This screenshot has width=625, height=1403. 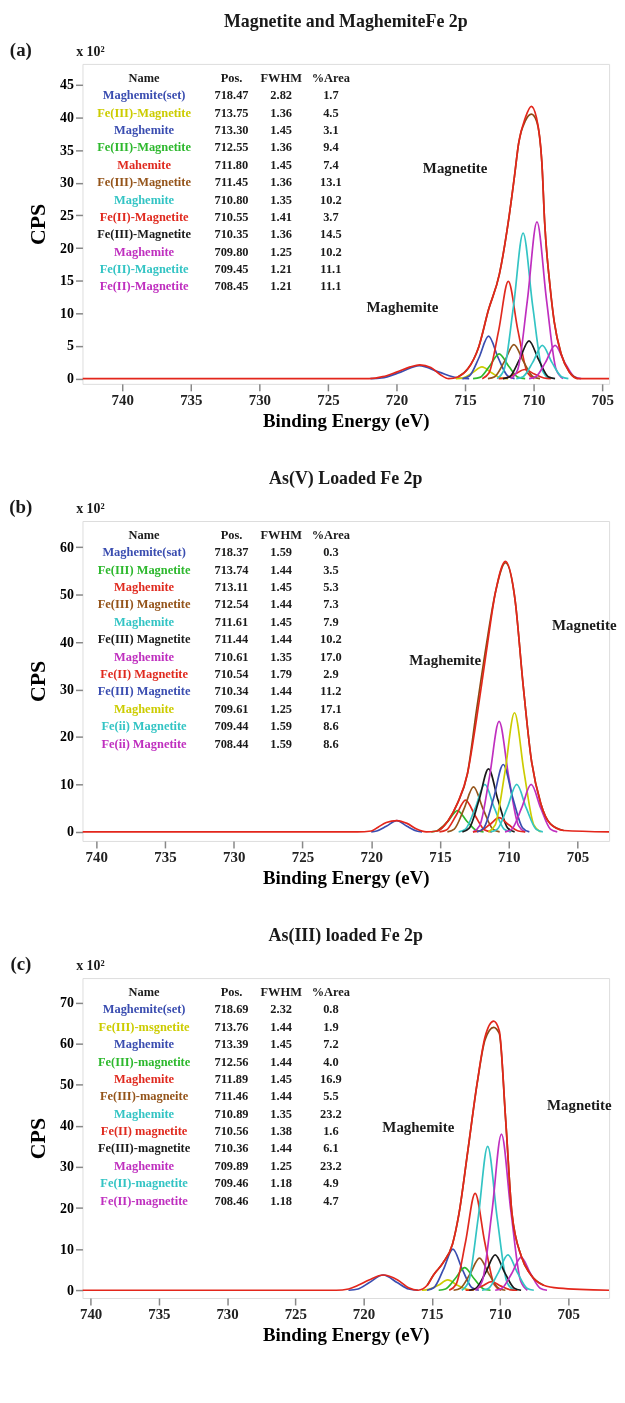 I want to click on annotation: 710.35, so click(x=231, y=234).